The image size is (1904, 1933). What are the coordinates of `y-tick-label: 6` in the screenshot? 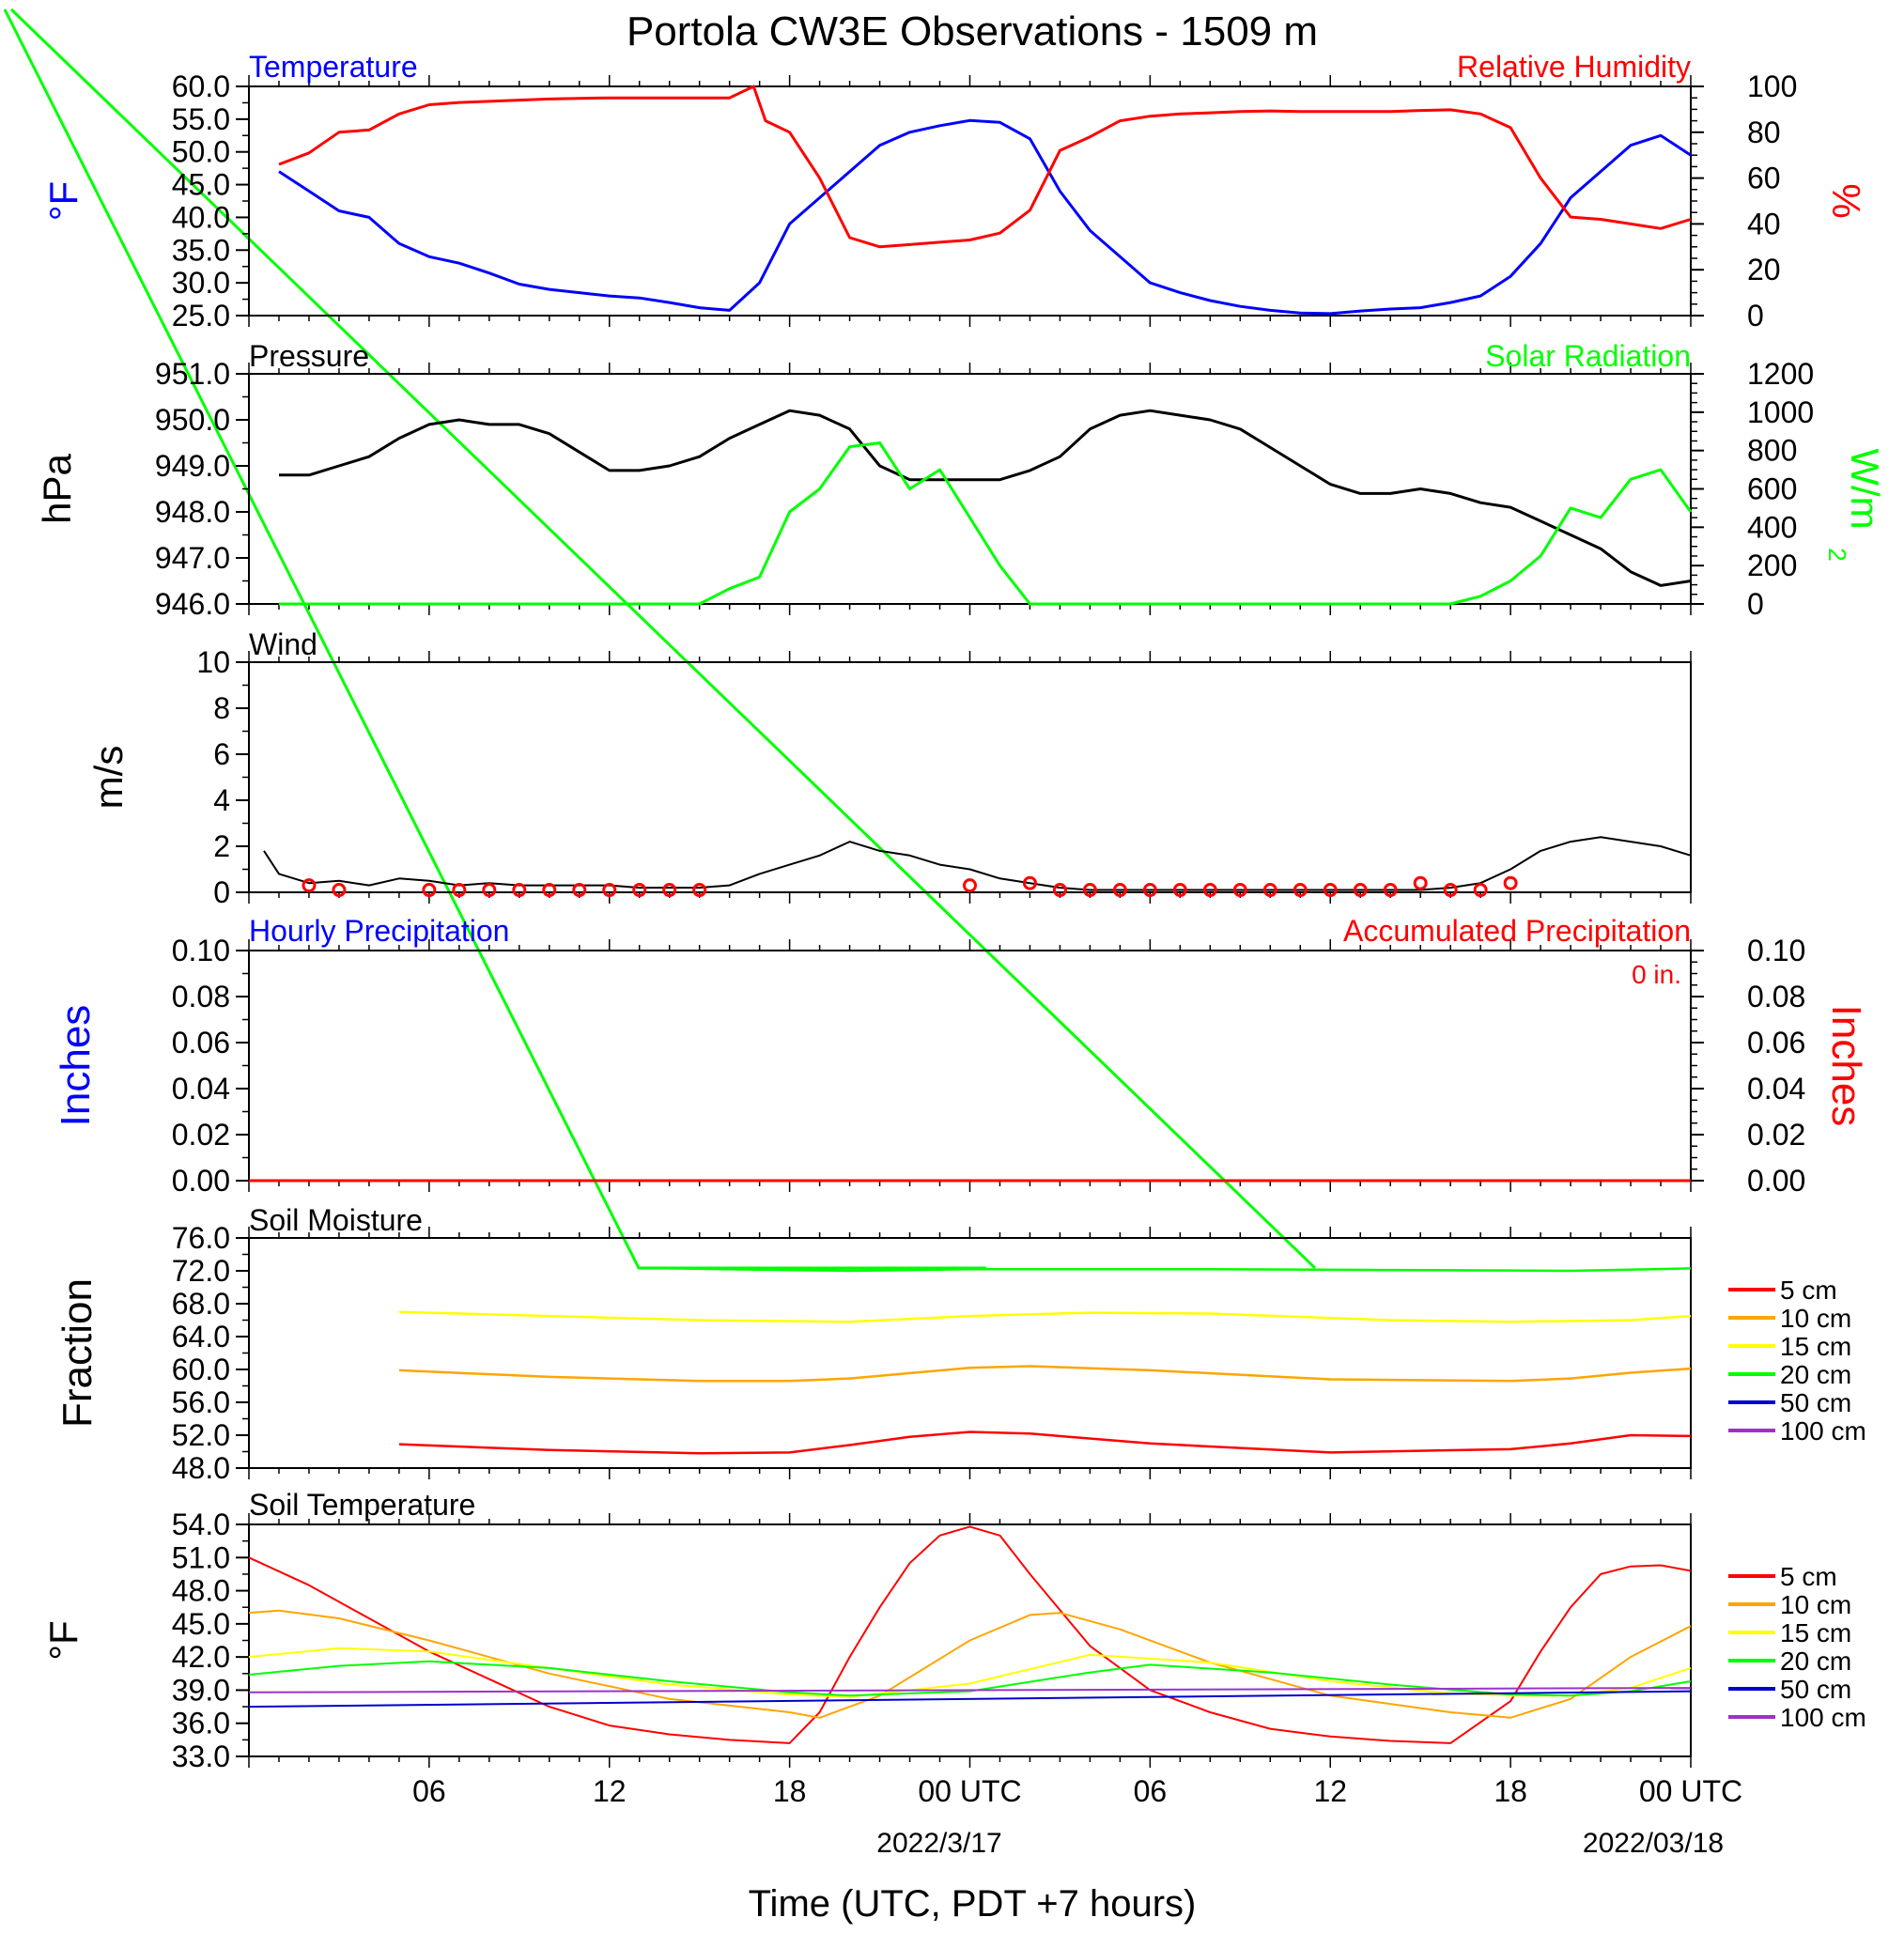 It's located at (222, 754).